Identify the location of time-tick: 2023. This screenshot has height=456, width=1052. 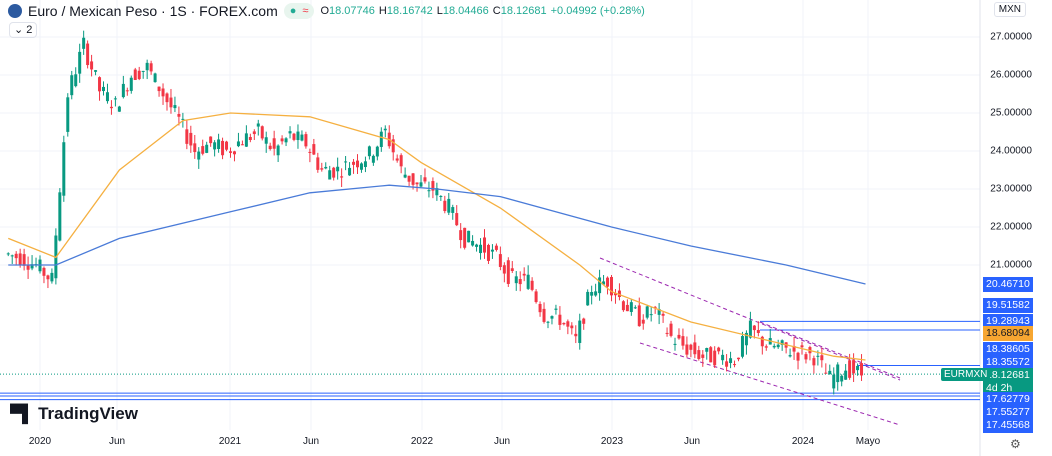
(612, 441).